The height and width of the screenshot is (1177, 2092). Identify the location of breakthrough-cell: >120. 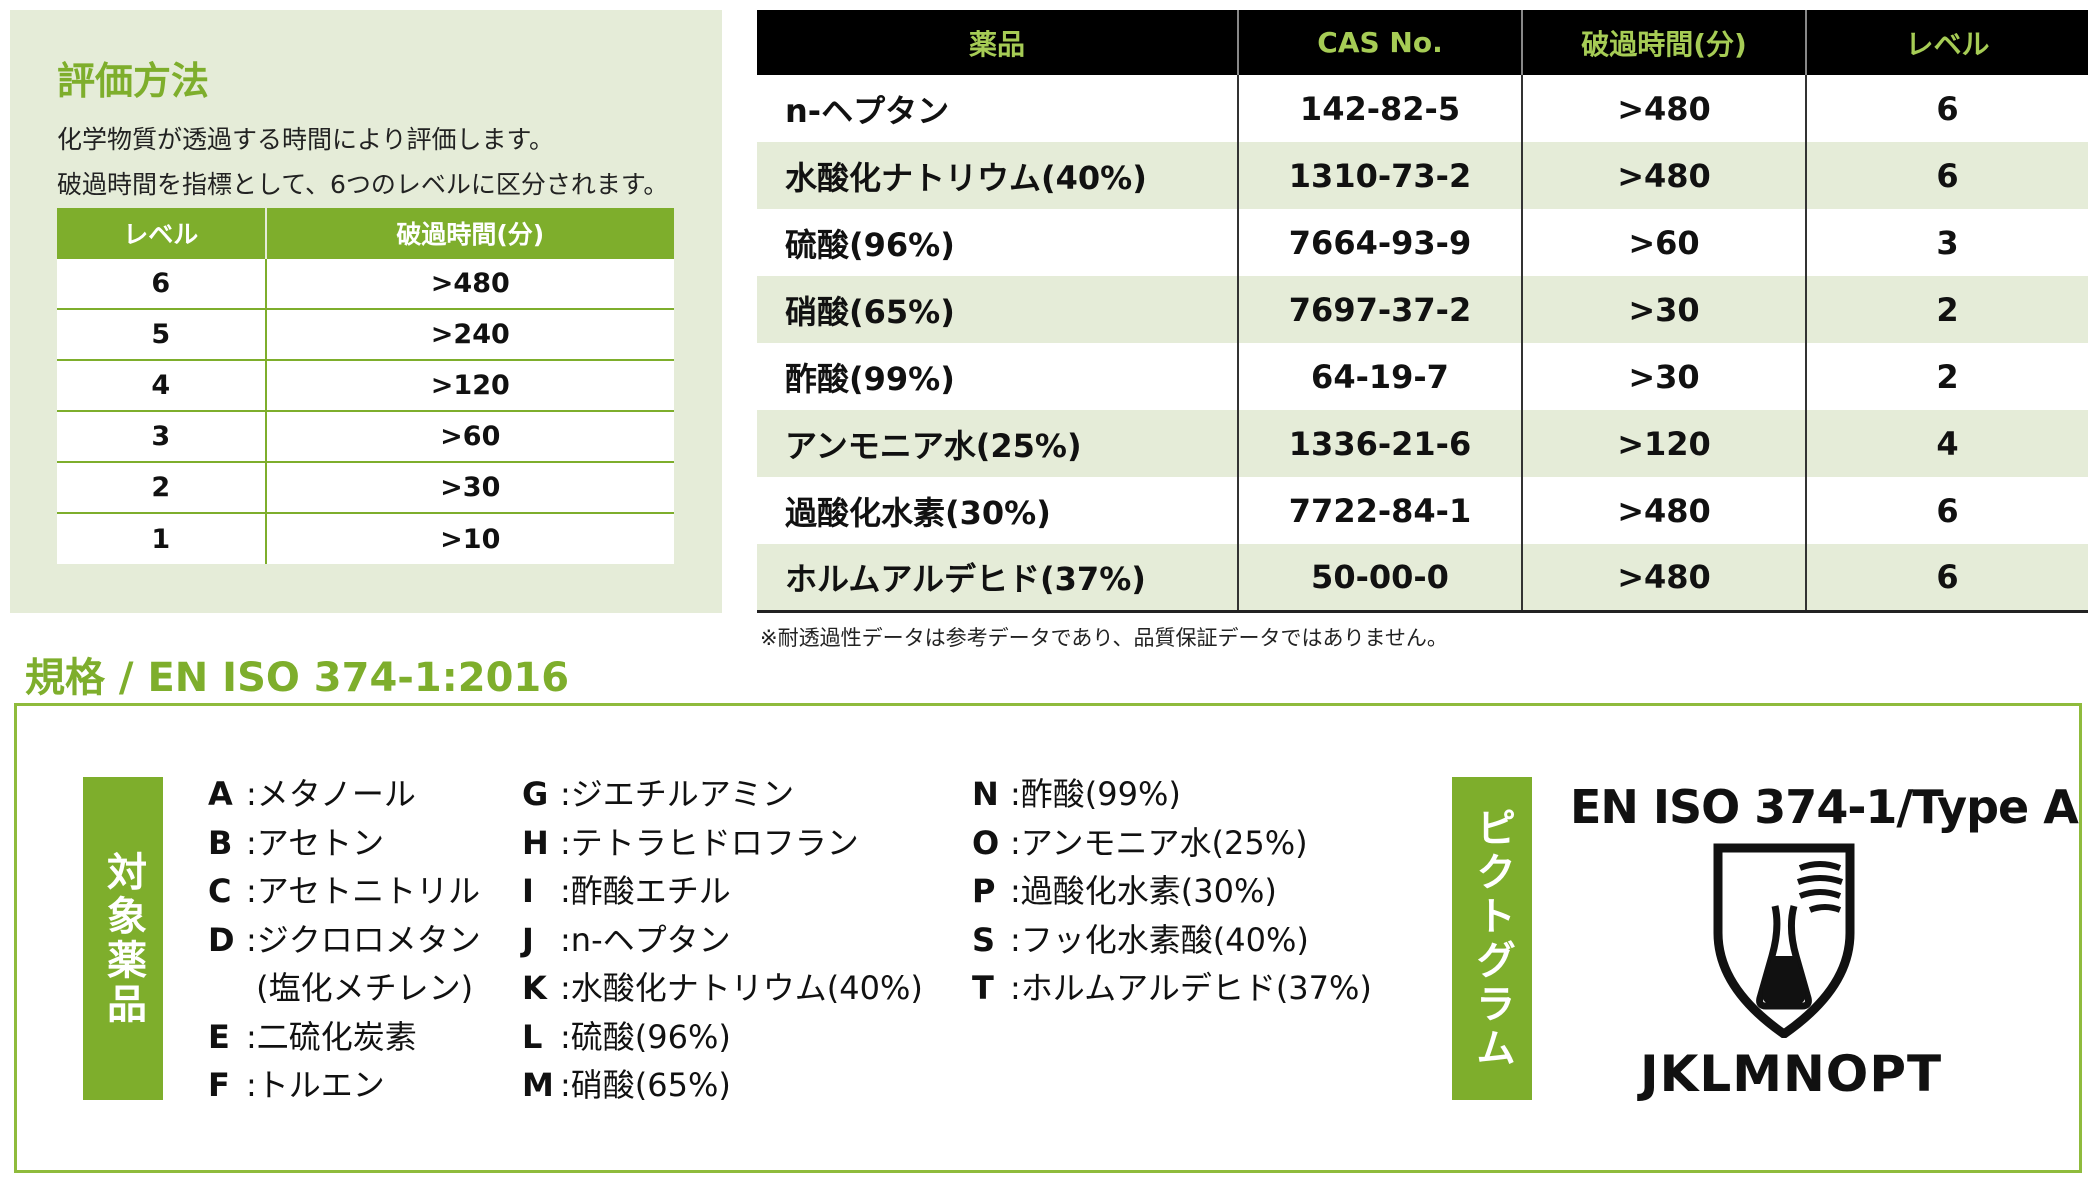
(1664, 443).